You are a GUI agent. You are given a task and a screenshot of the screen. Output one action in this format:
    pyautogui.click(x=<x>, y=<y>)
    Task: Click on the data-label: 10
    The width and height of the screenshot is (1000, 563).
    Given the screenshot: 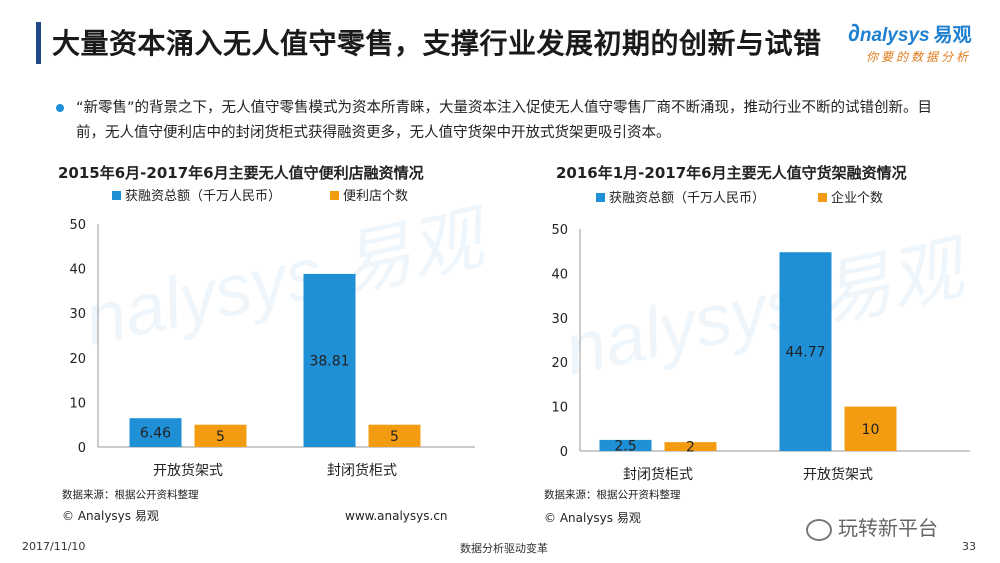 What is the action you would take?
    pyautogui.click(x=871, y=430)
    